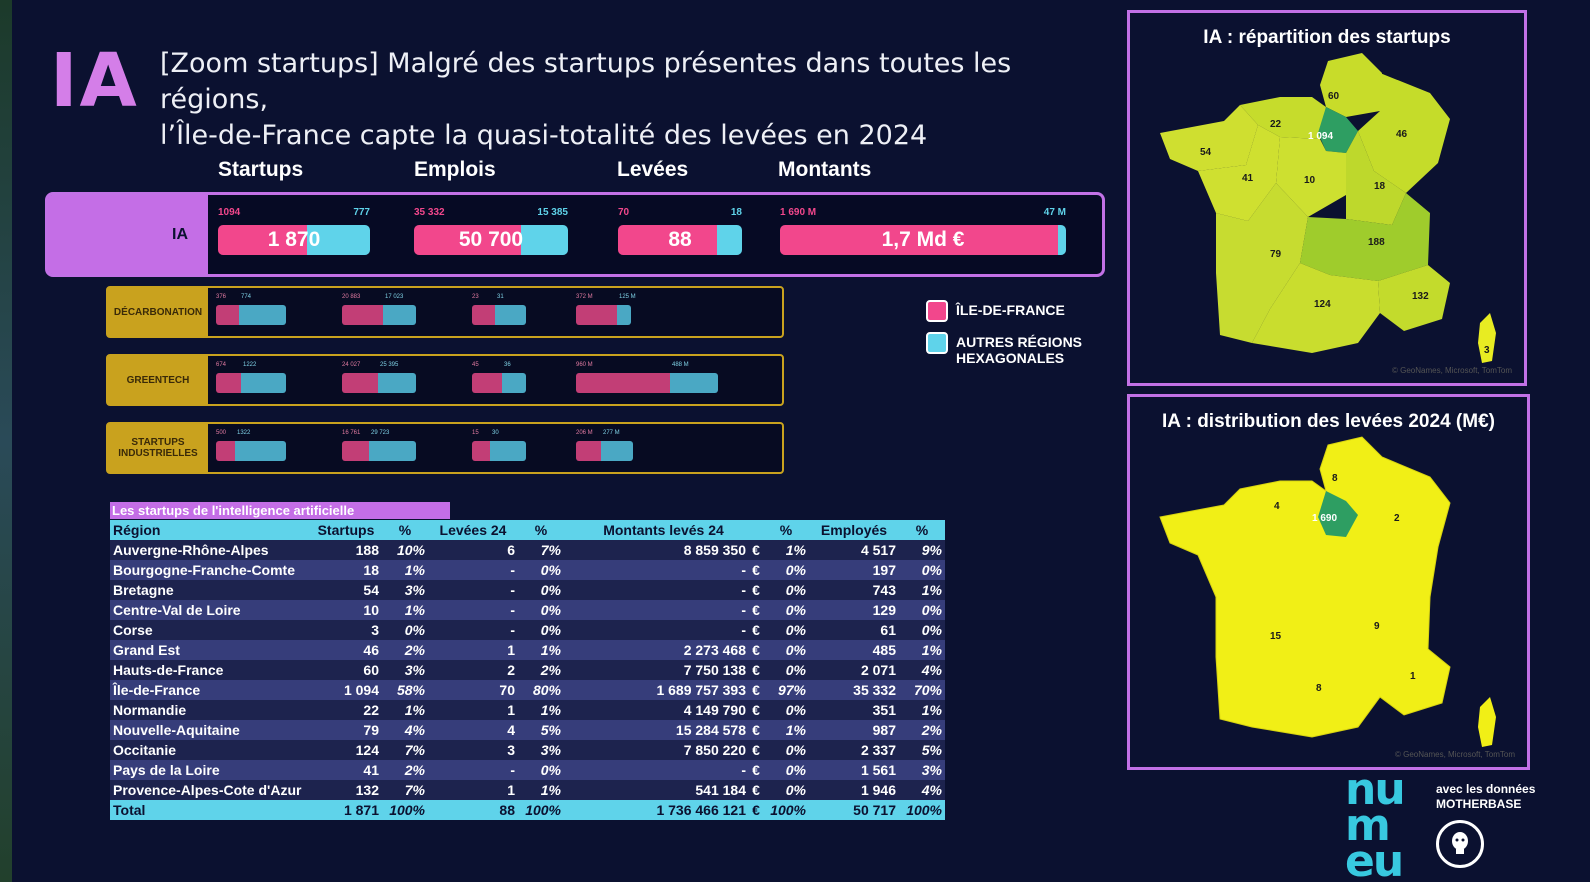 Image resolution: width=1590 pixels, height=882 pixels. I want to click on cell-levees: 88, so click(473, 810).